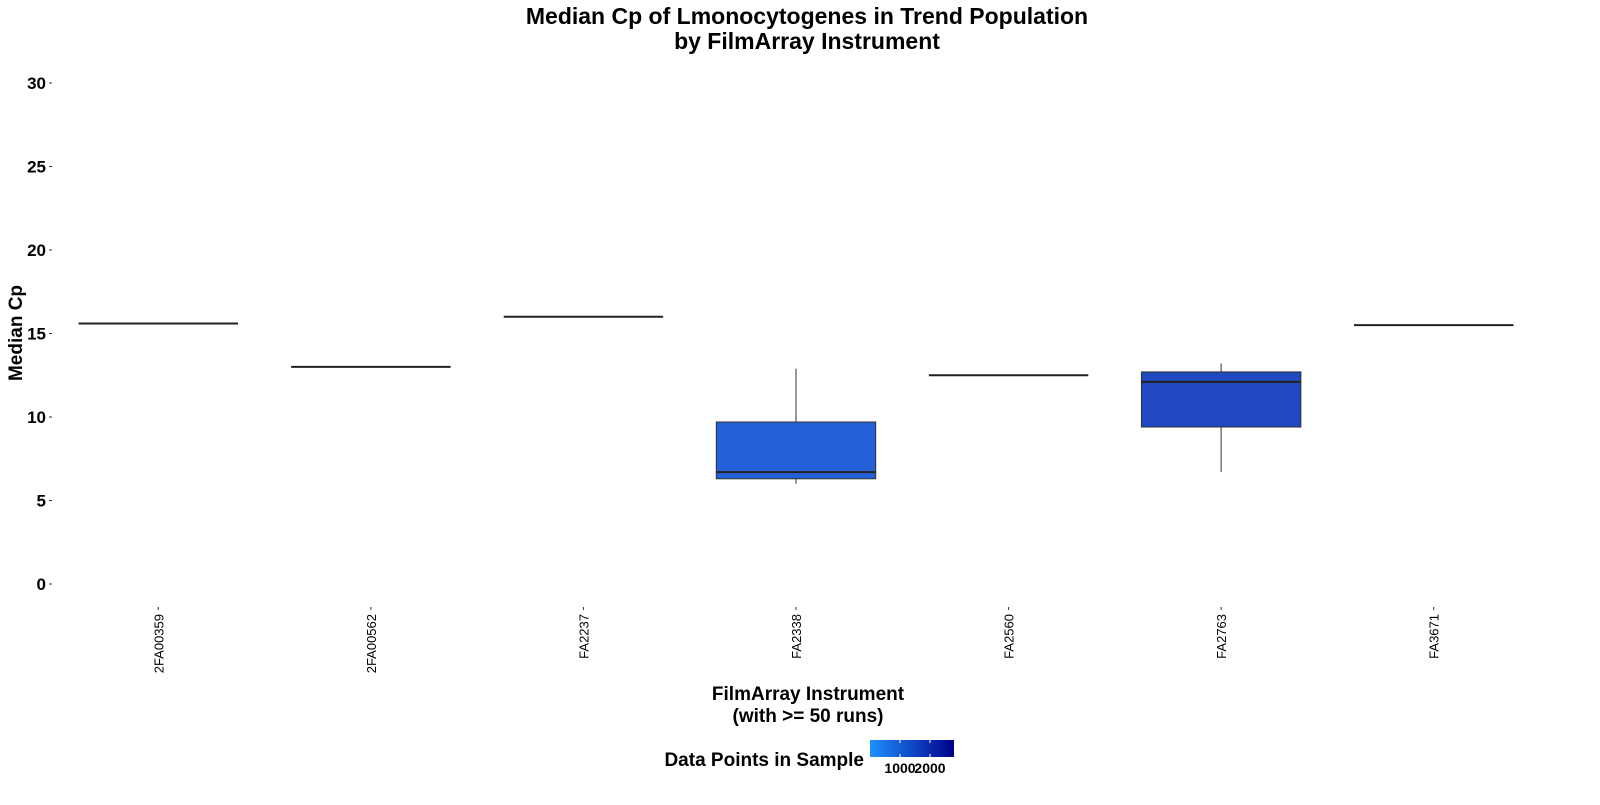 The height and width of the screenshot is (805, 1600). I want to click on legend-colorbar, so click(912, 748).